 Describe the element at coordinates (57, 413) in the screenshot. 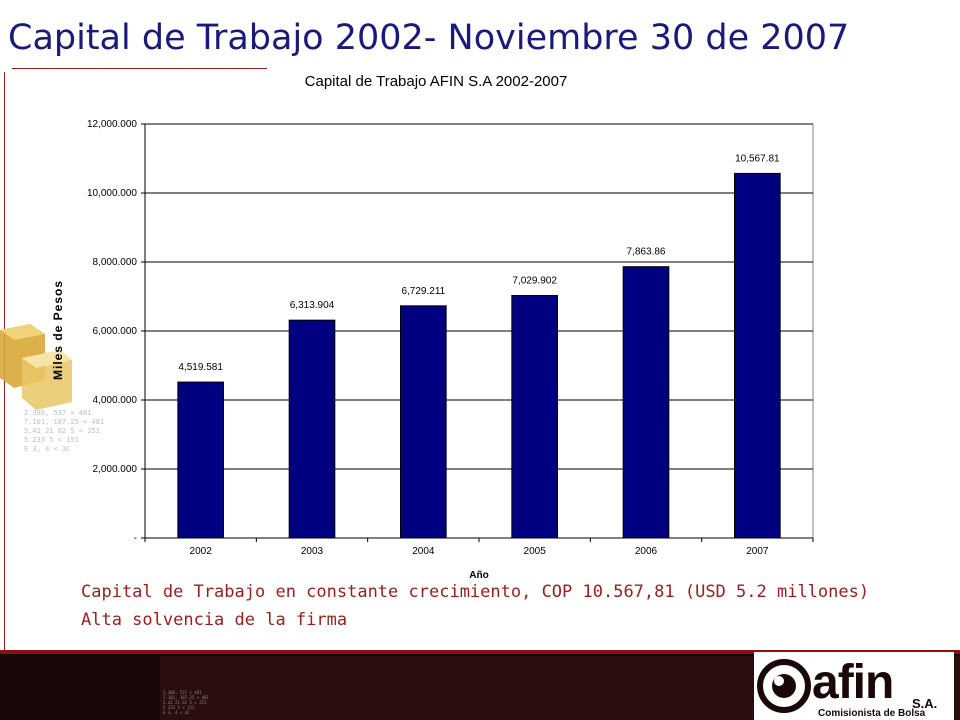

I see `svg-text: 2.386, 537 > 481` at that location.